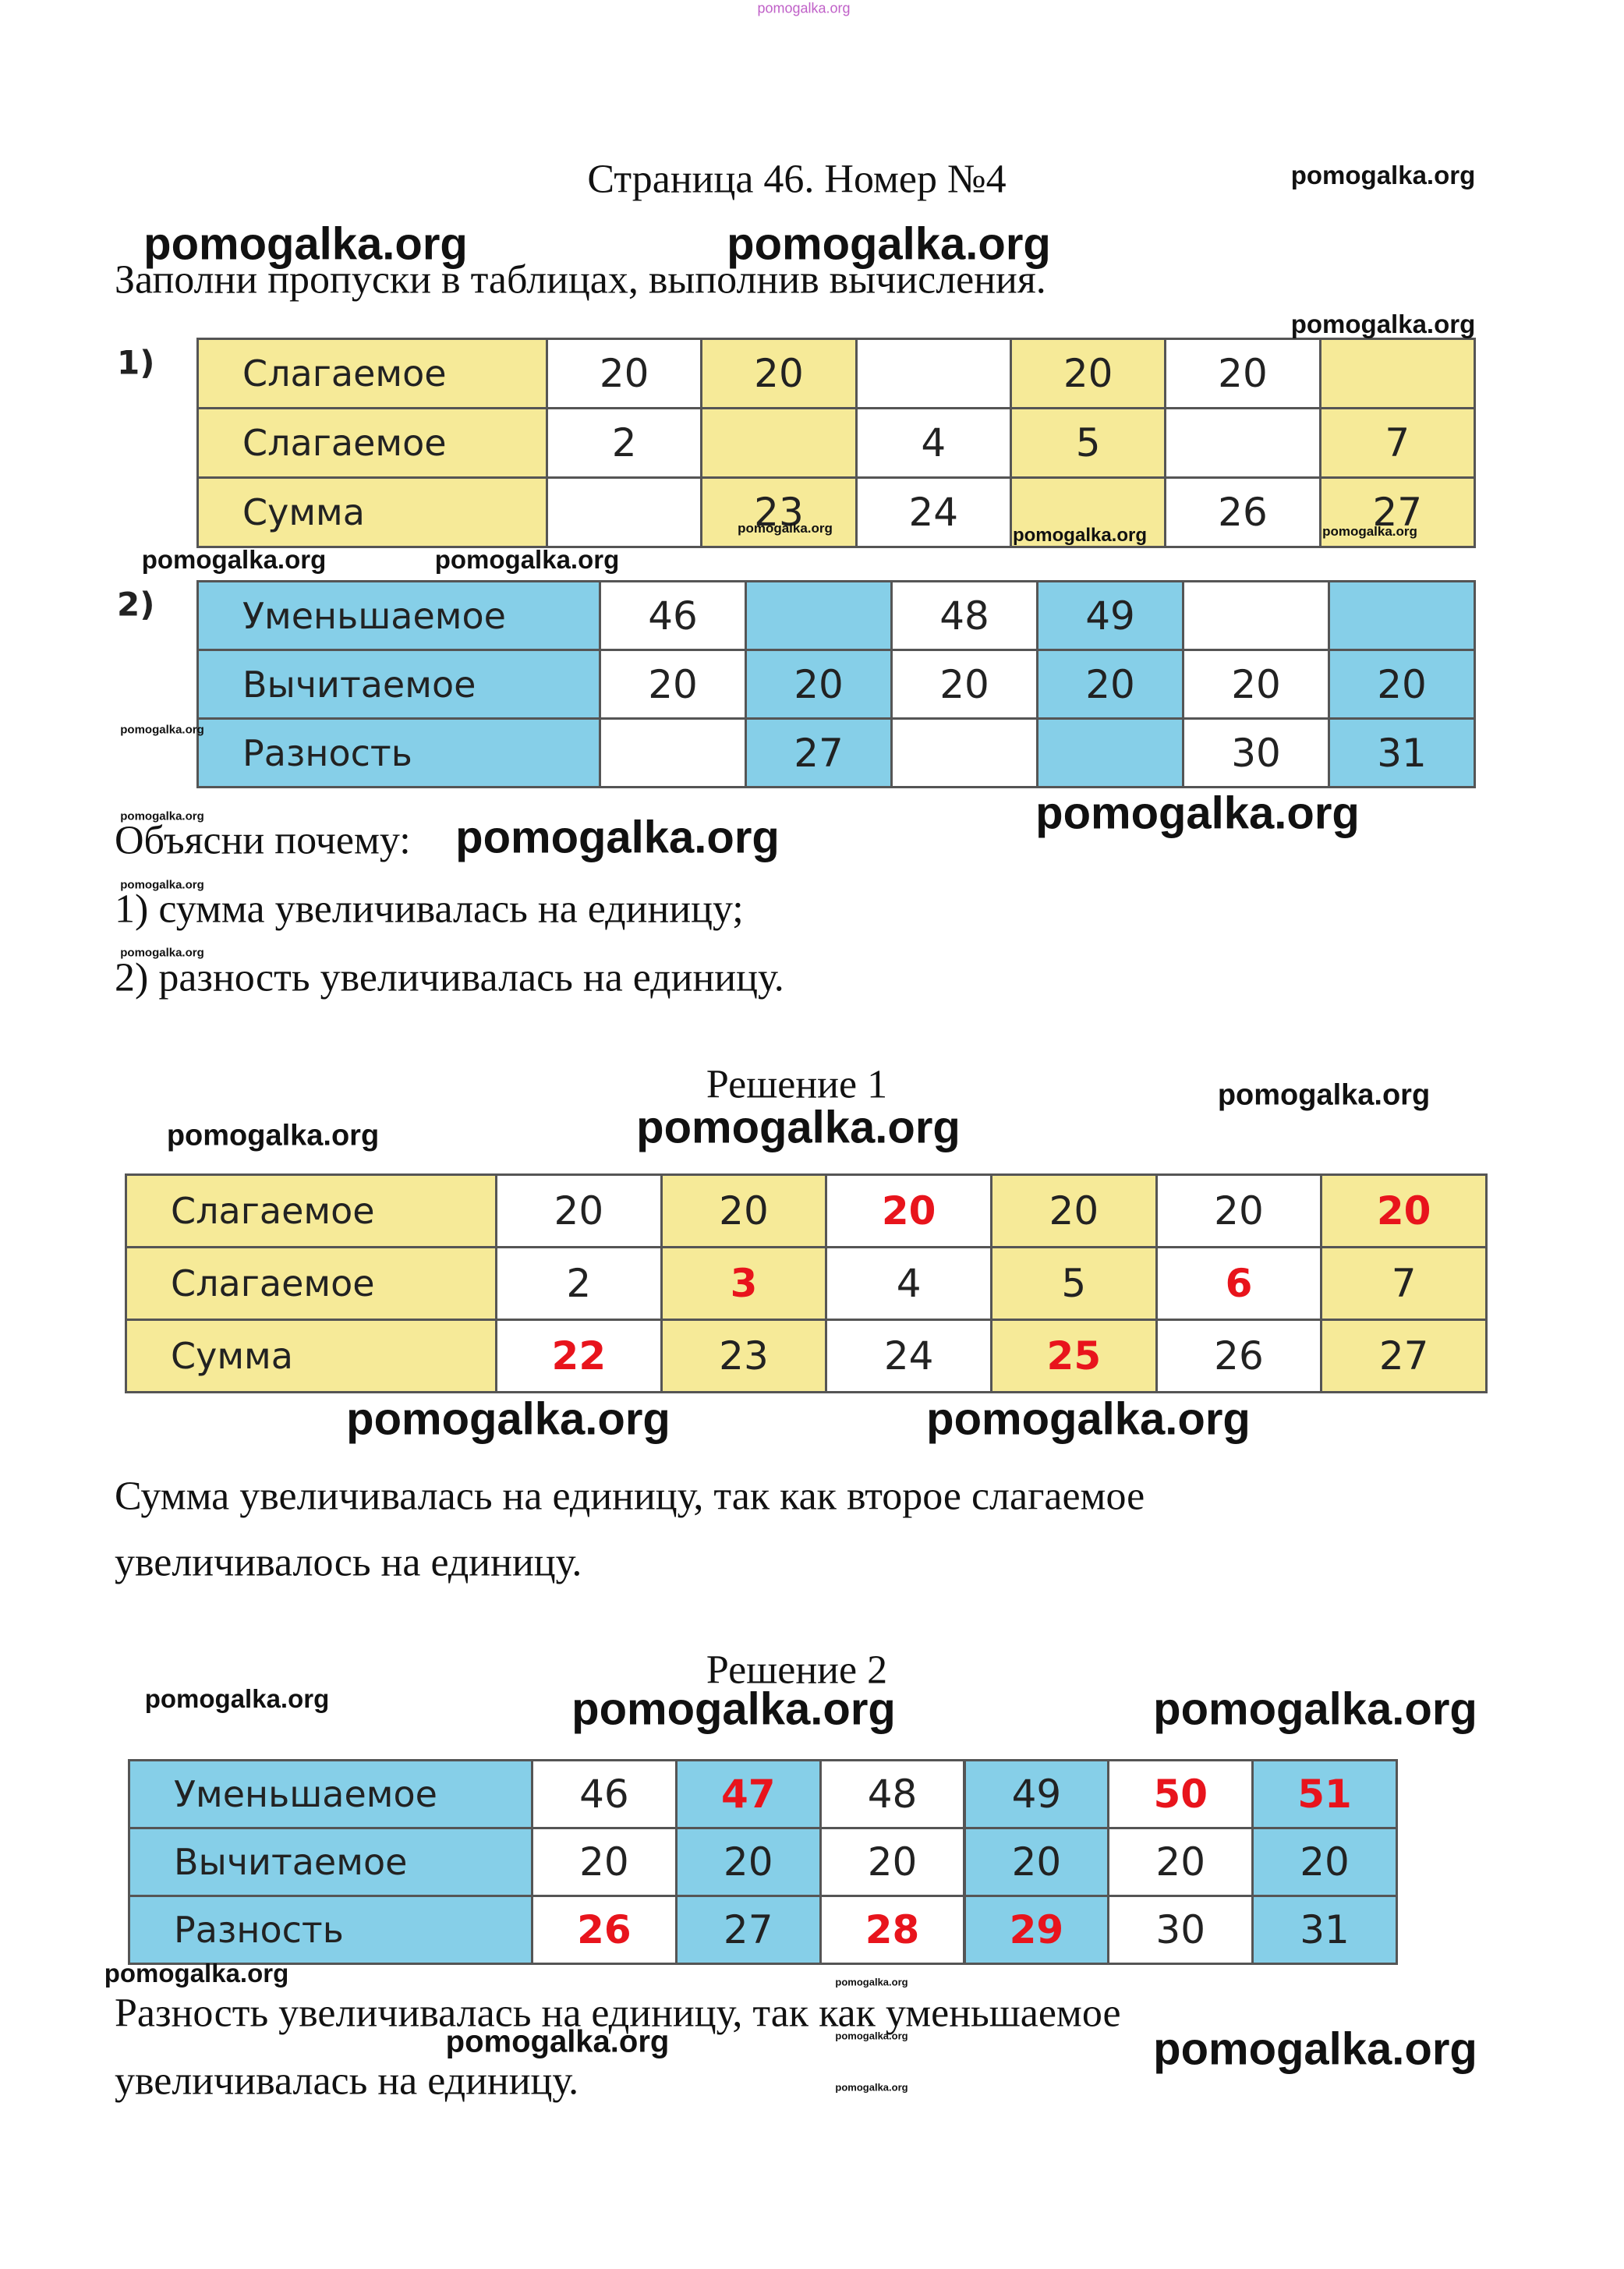  Describe the element at coordinates (136, 362) in the screenshot. I see `table-marker: 1)` at that location.